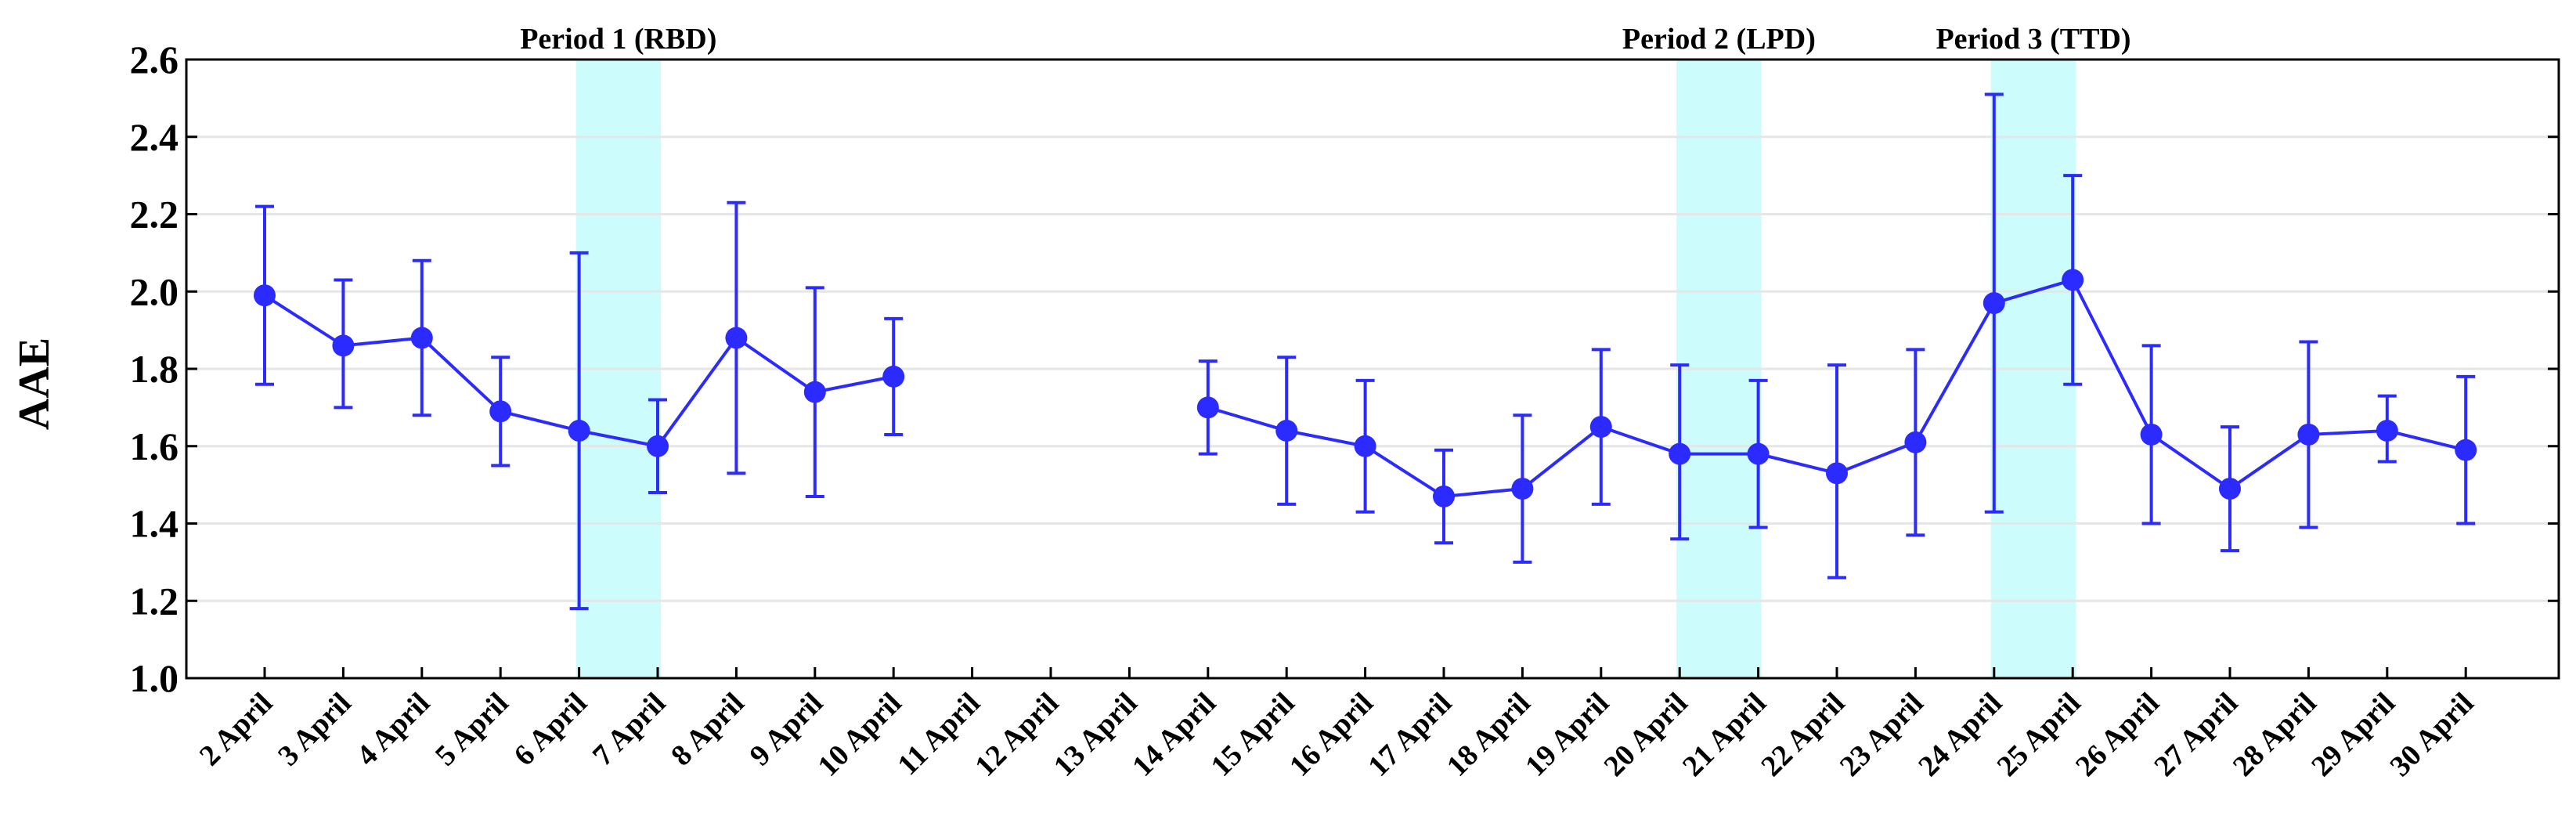  I want to click on y-tick-label-8: 2.6, so click(155, 59).